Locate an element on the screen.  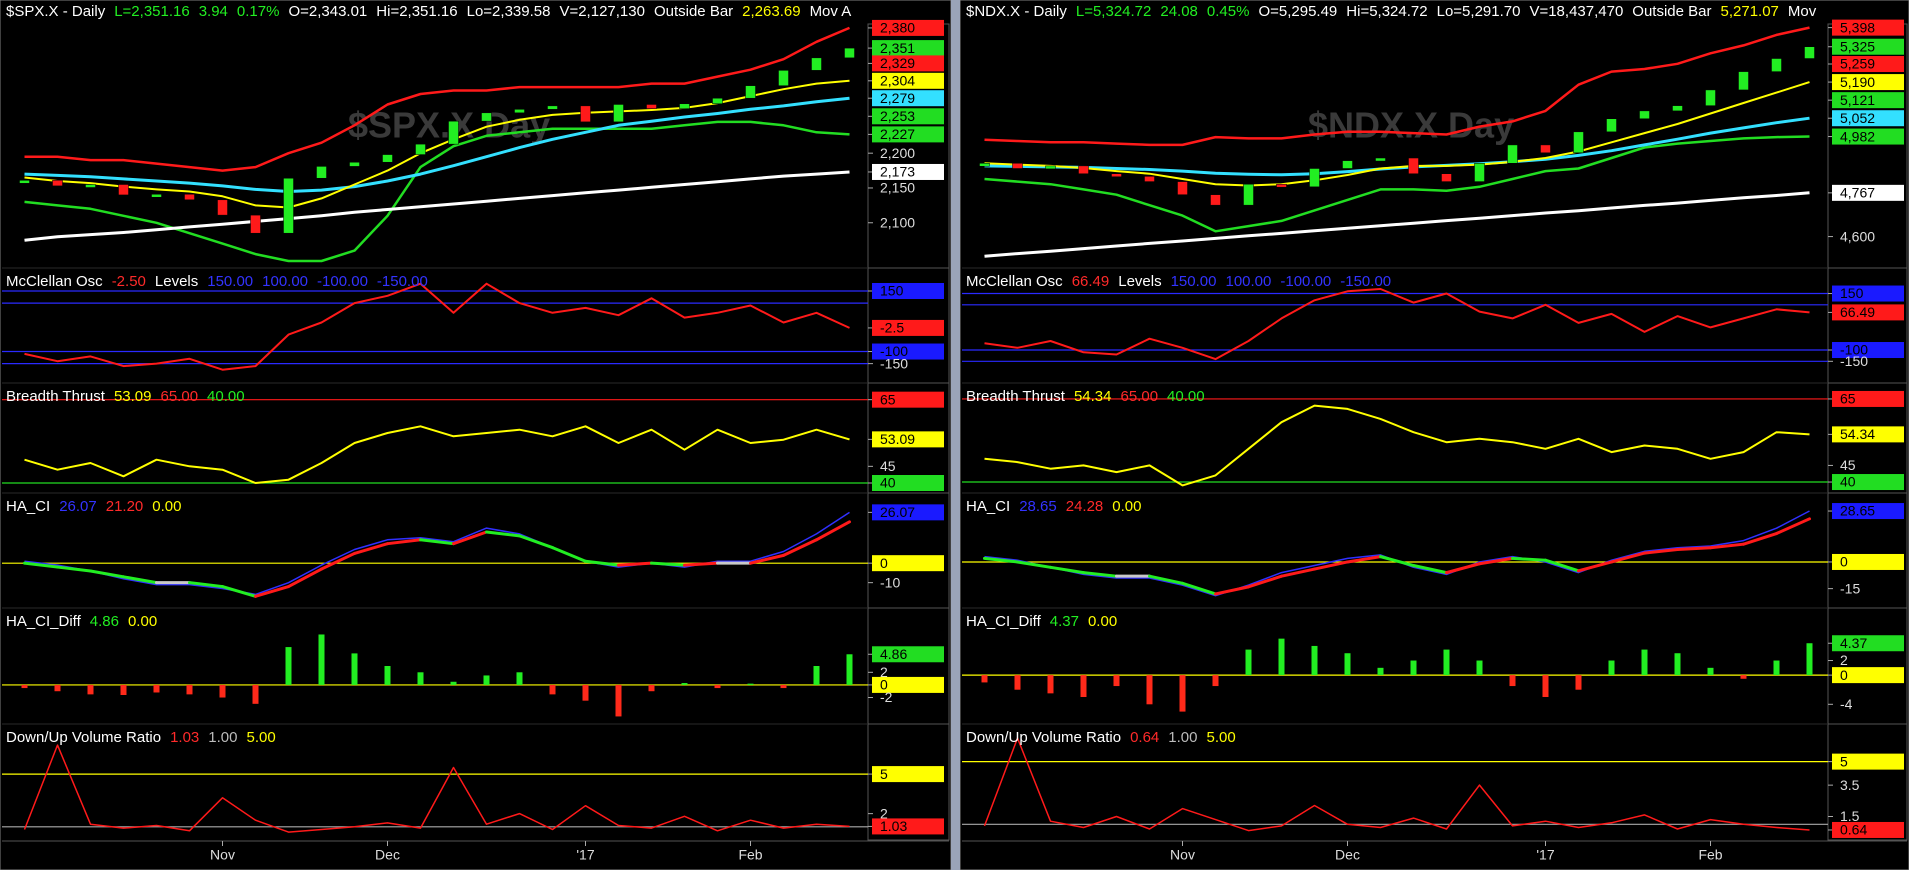
header-item: 24.08 is located at coordinates (1179, 11).